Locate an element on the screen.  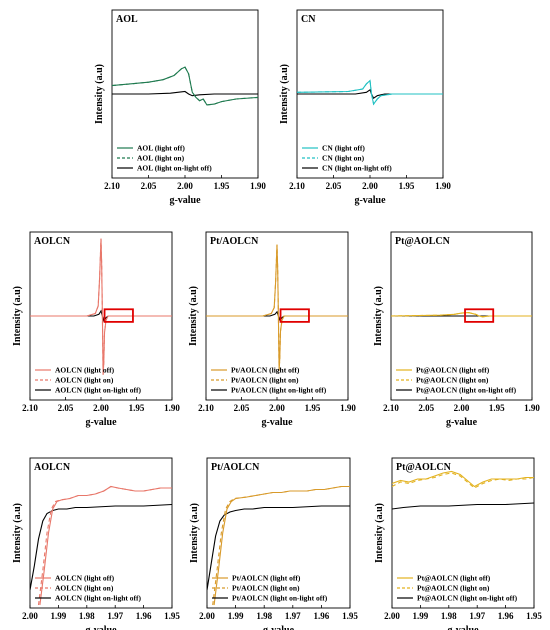
legend-label: CN (light on) is located at coordinates (343, 158).